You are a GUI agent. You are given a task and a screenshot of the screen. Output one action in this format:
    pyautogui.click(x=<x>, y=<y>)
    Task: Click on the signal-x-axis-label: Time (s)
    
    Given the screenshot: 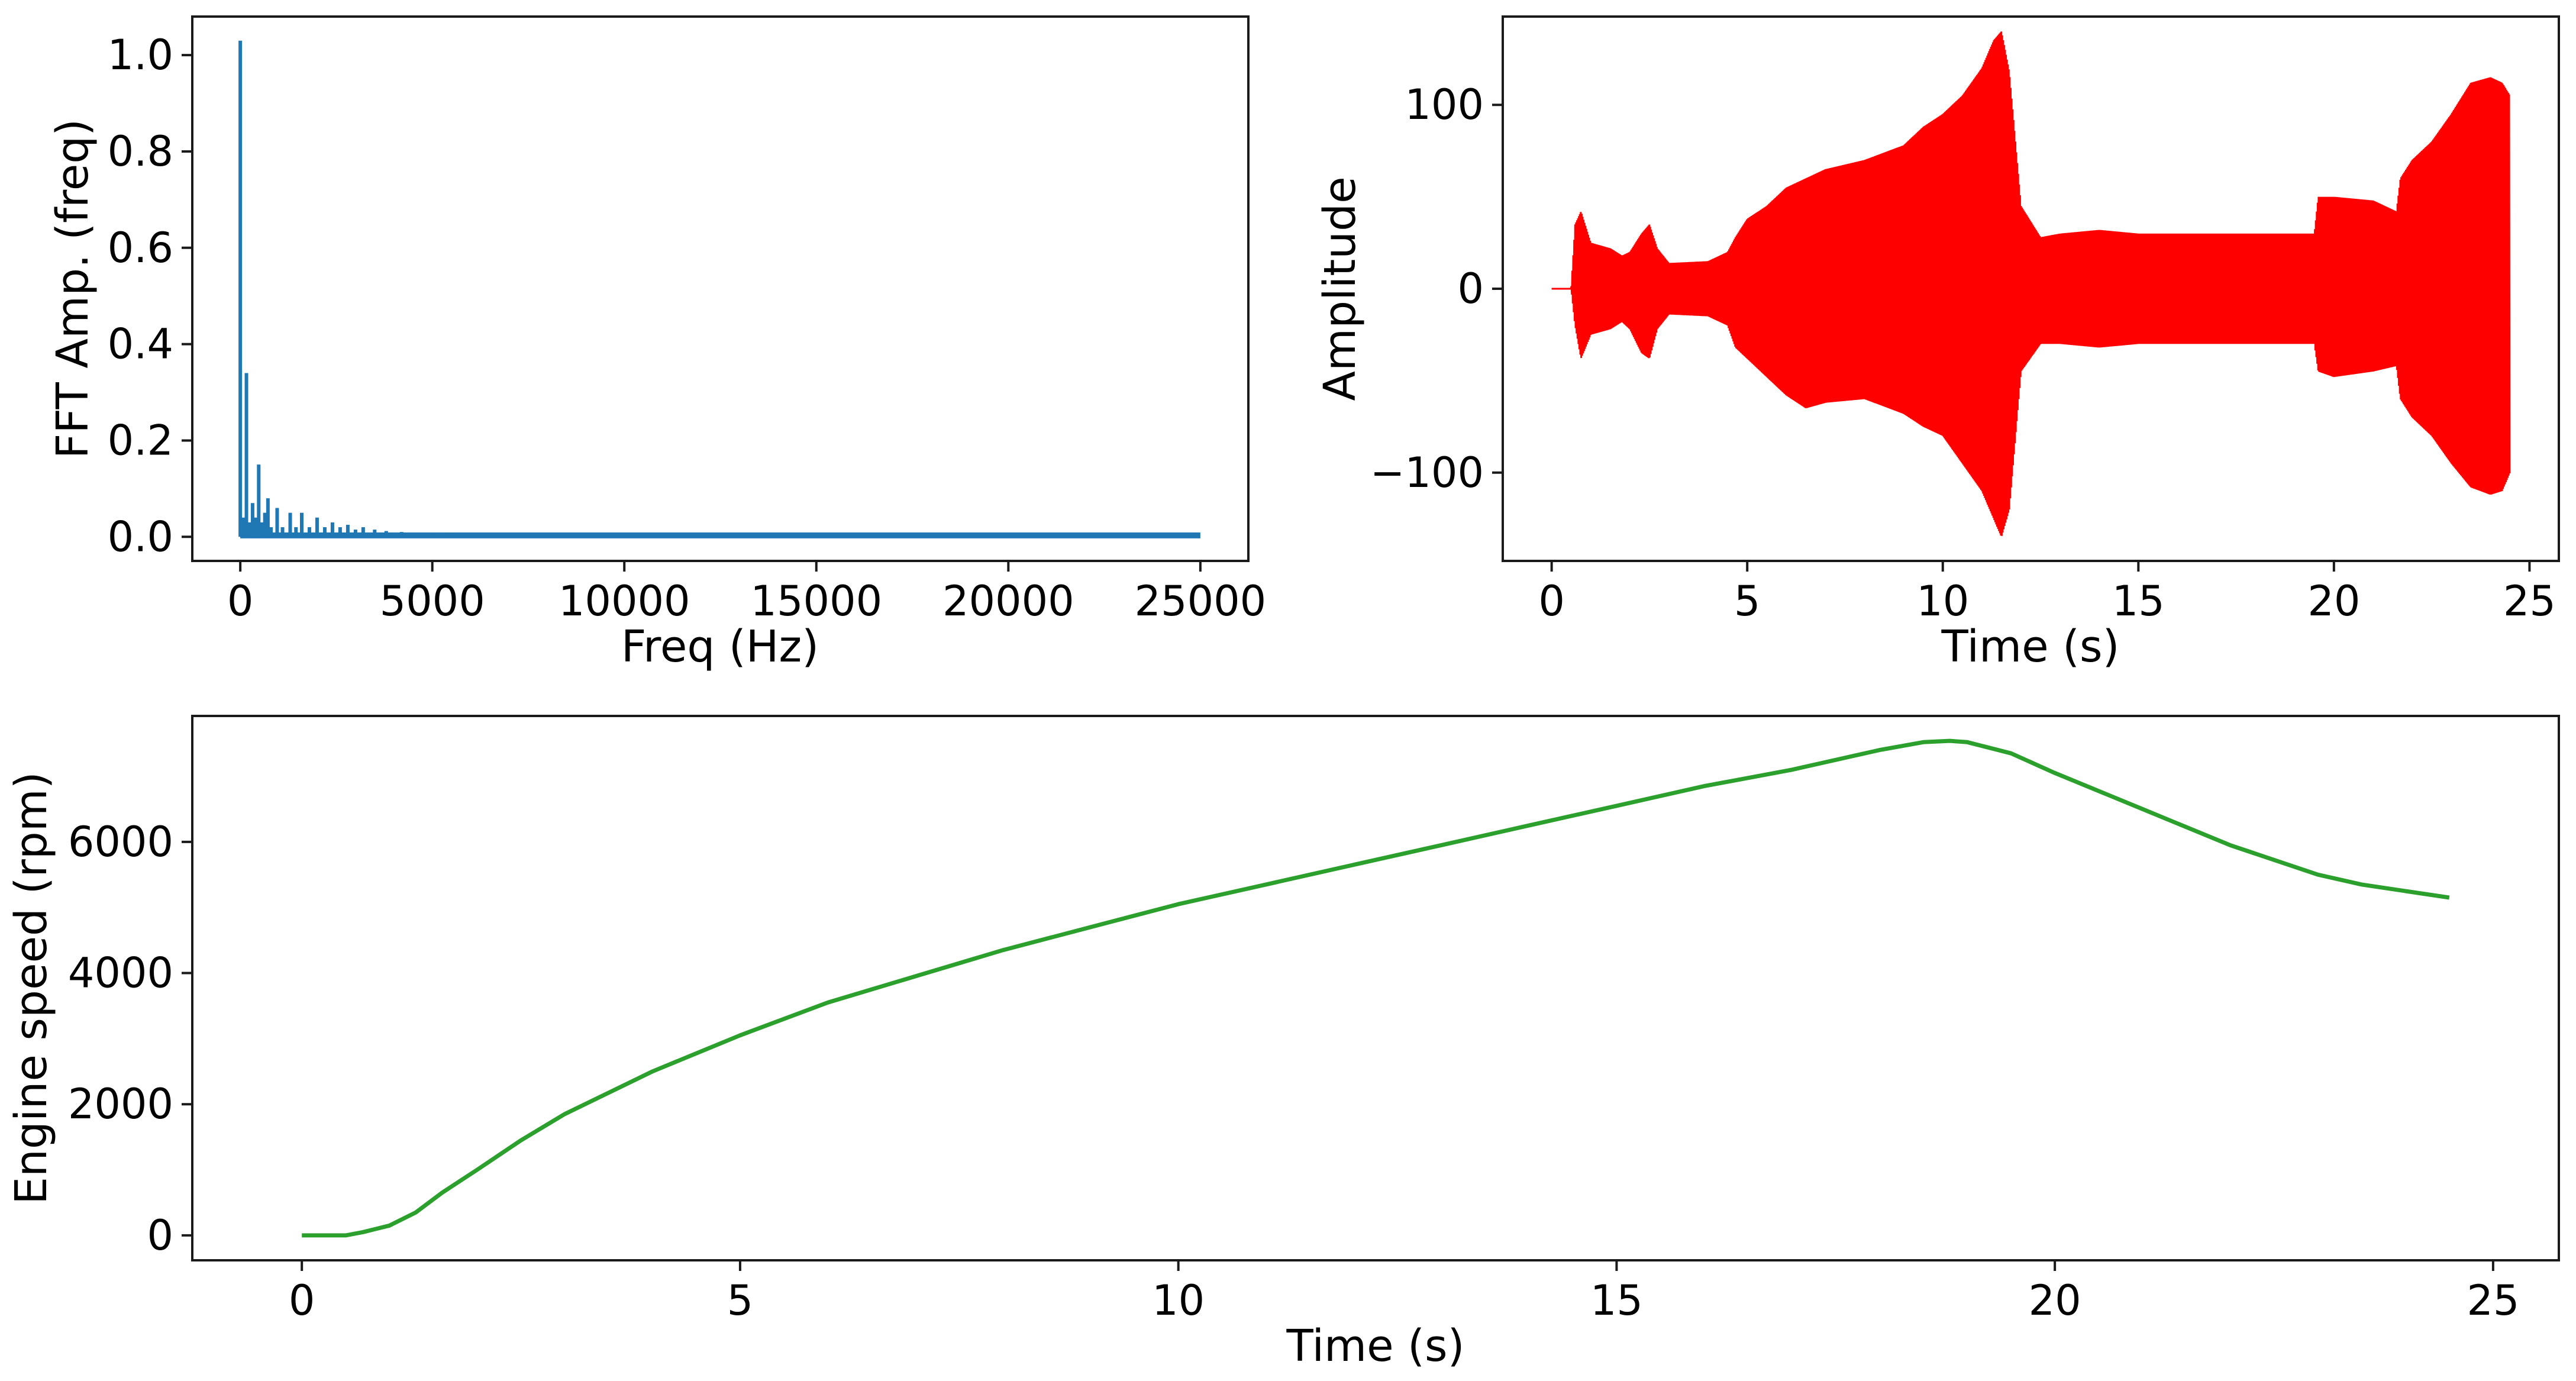 What is the action you would take?
    pyautogui.click(x=2030, y=646)
    